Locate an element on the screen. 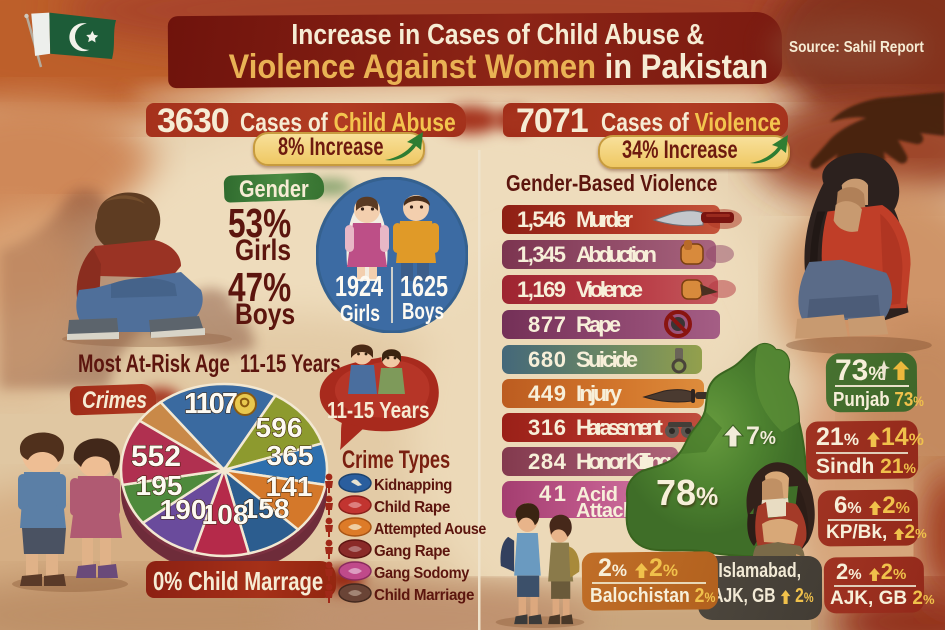  svg-text: Injury is located at coordinates (599, 393).